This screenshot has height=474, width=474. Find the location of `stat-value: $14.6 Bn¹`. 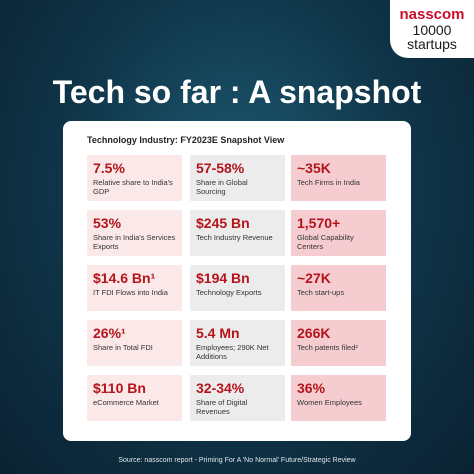

stat-value: $14.6 Bn¹ is located at coordinates (124, 278).